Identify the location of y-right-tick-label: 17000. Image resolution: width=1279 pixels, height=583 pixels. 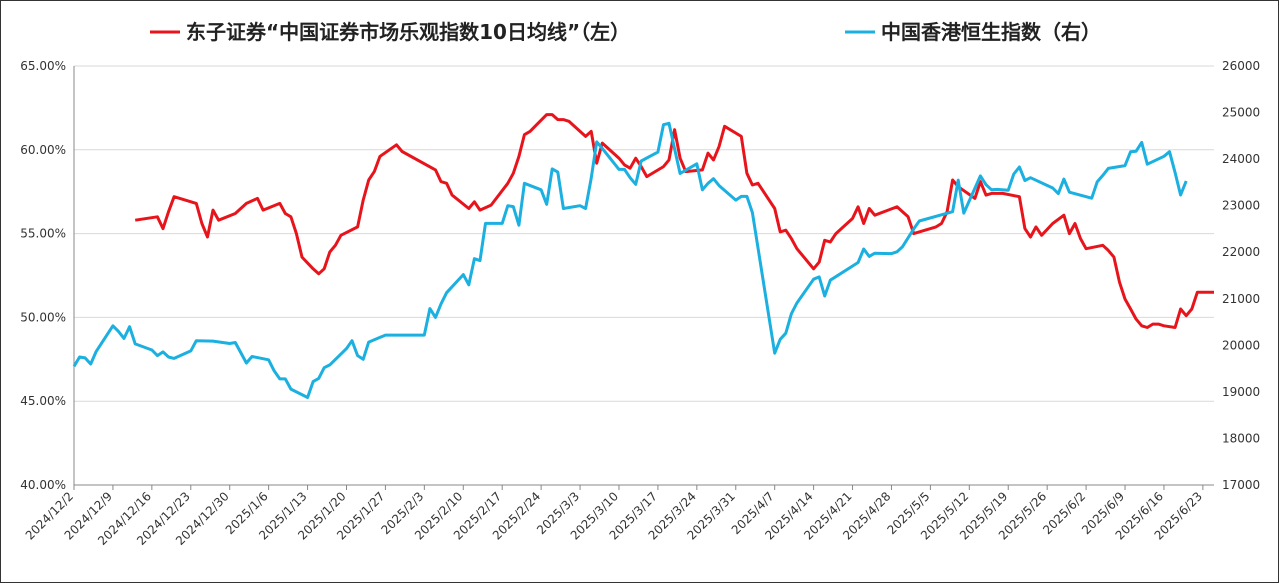
(1241, 485).